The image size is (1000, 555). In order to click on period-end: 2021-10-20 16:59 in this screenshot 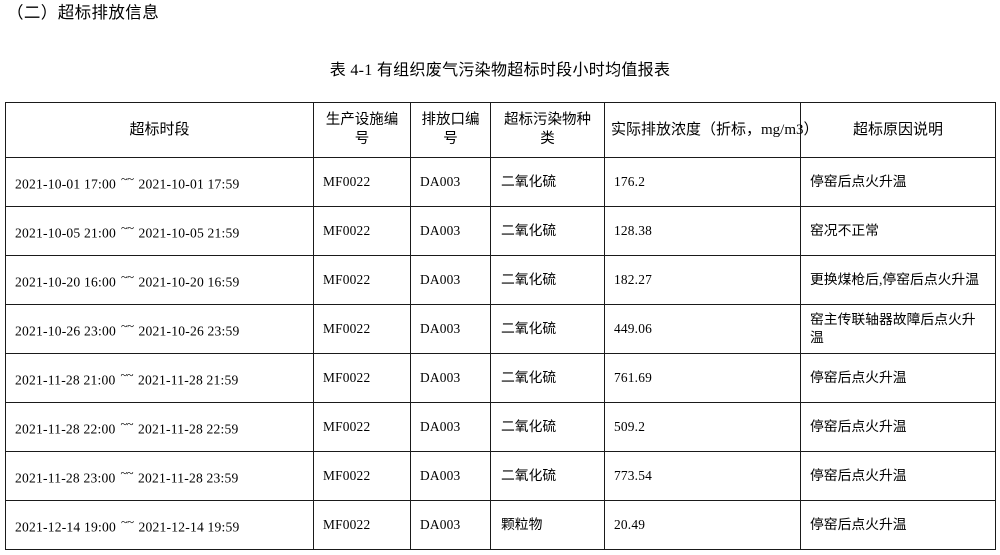, I will do `click(189, 282)`.